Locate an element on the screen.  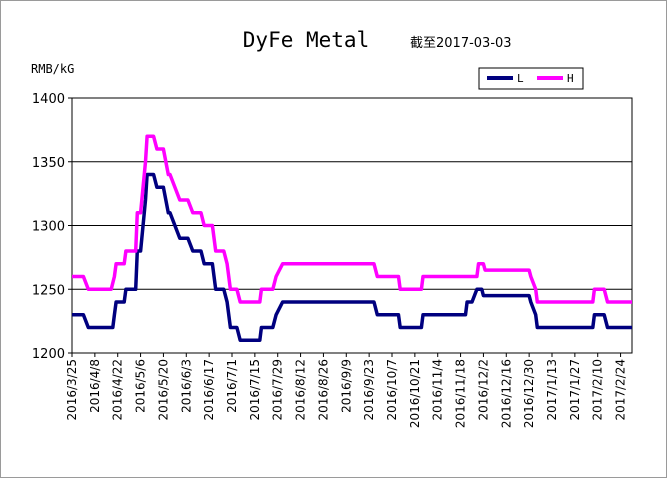
x-tick-label: 2016/3/25 is located at coordinates (72, 390).